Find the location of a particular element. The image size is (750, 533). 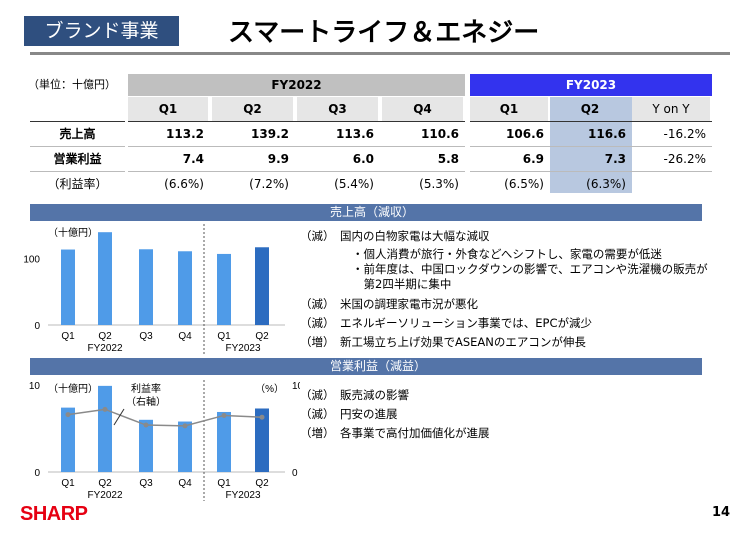

row-label: 営業利益 is located at coordinates (77, 159).